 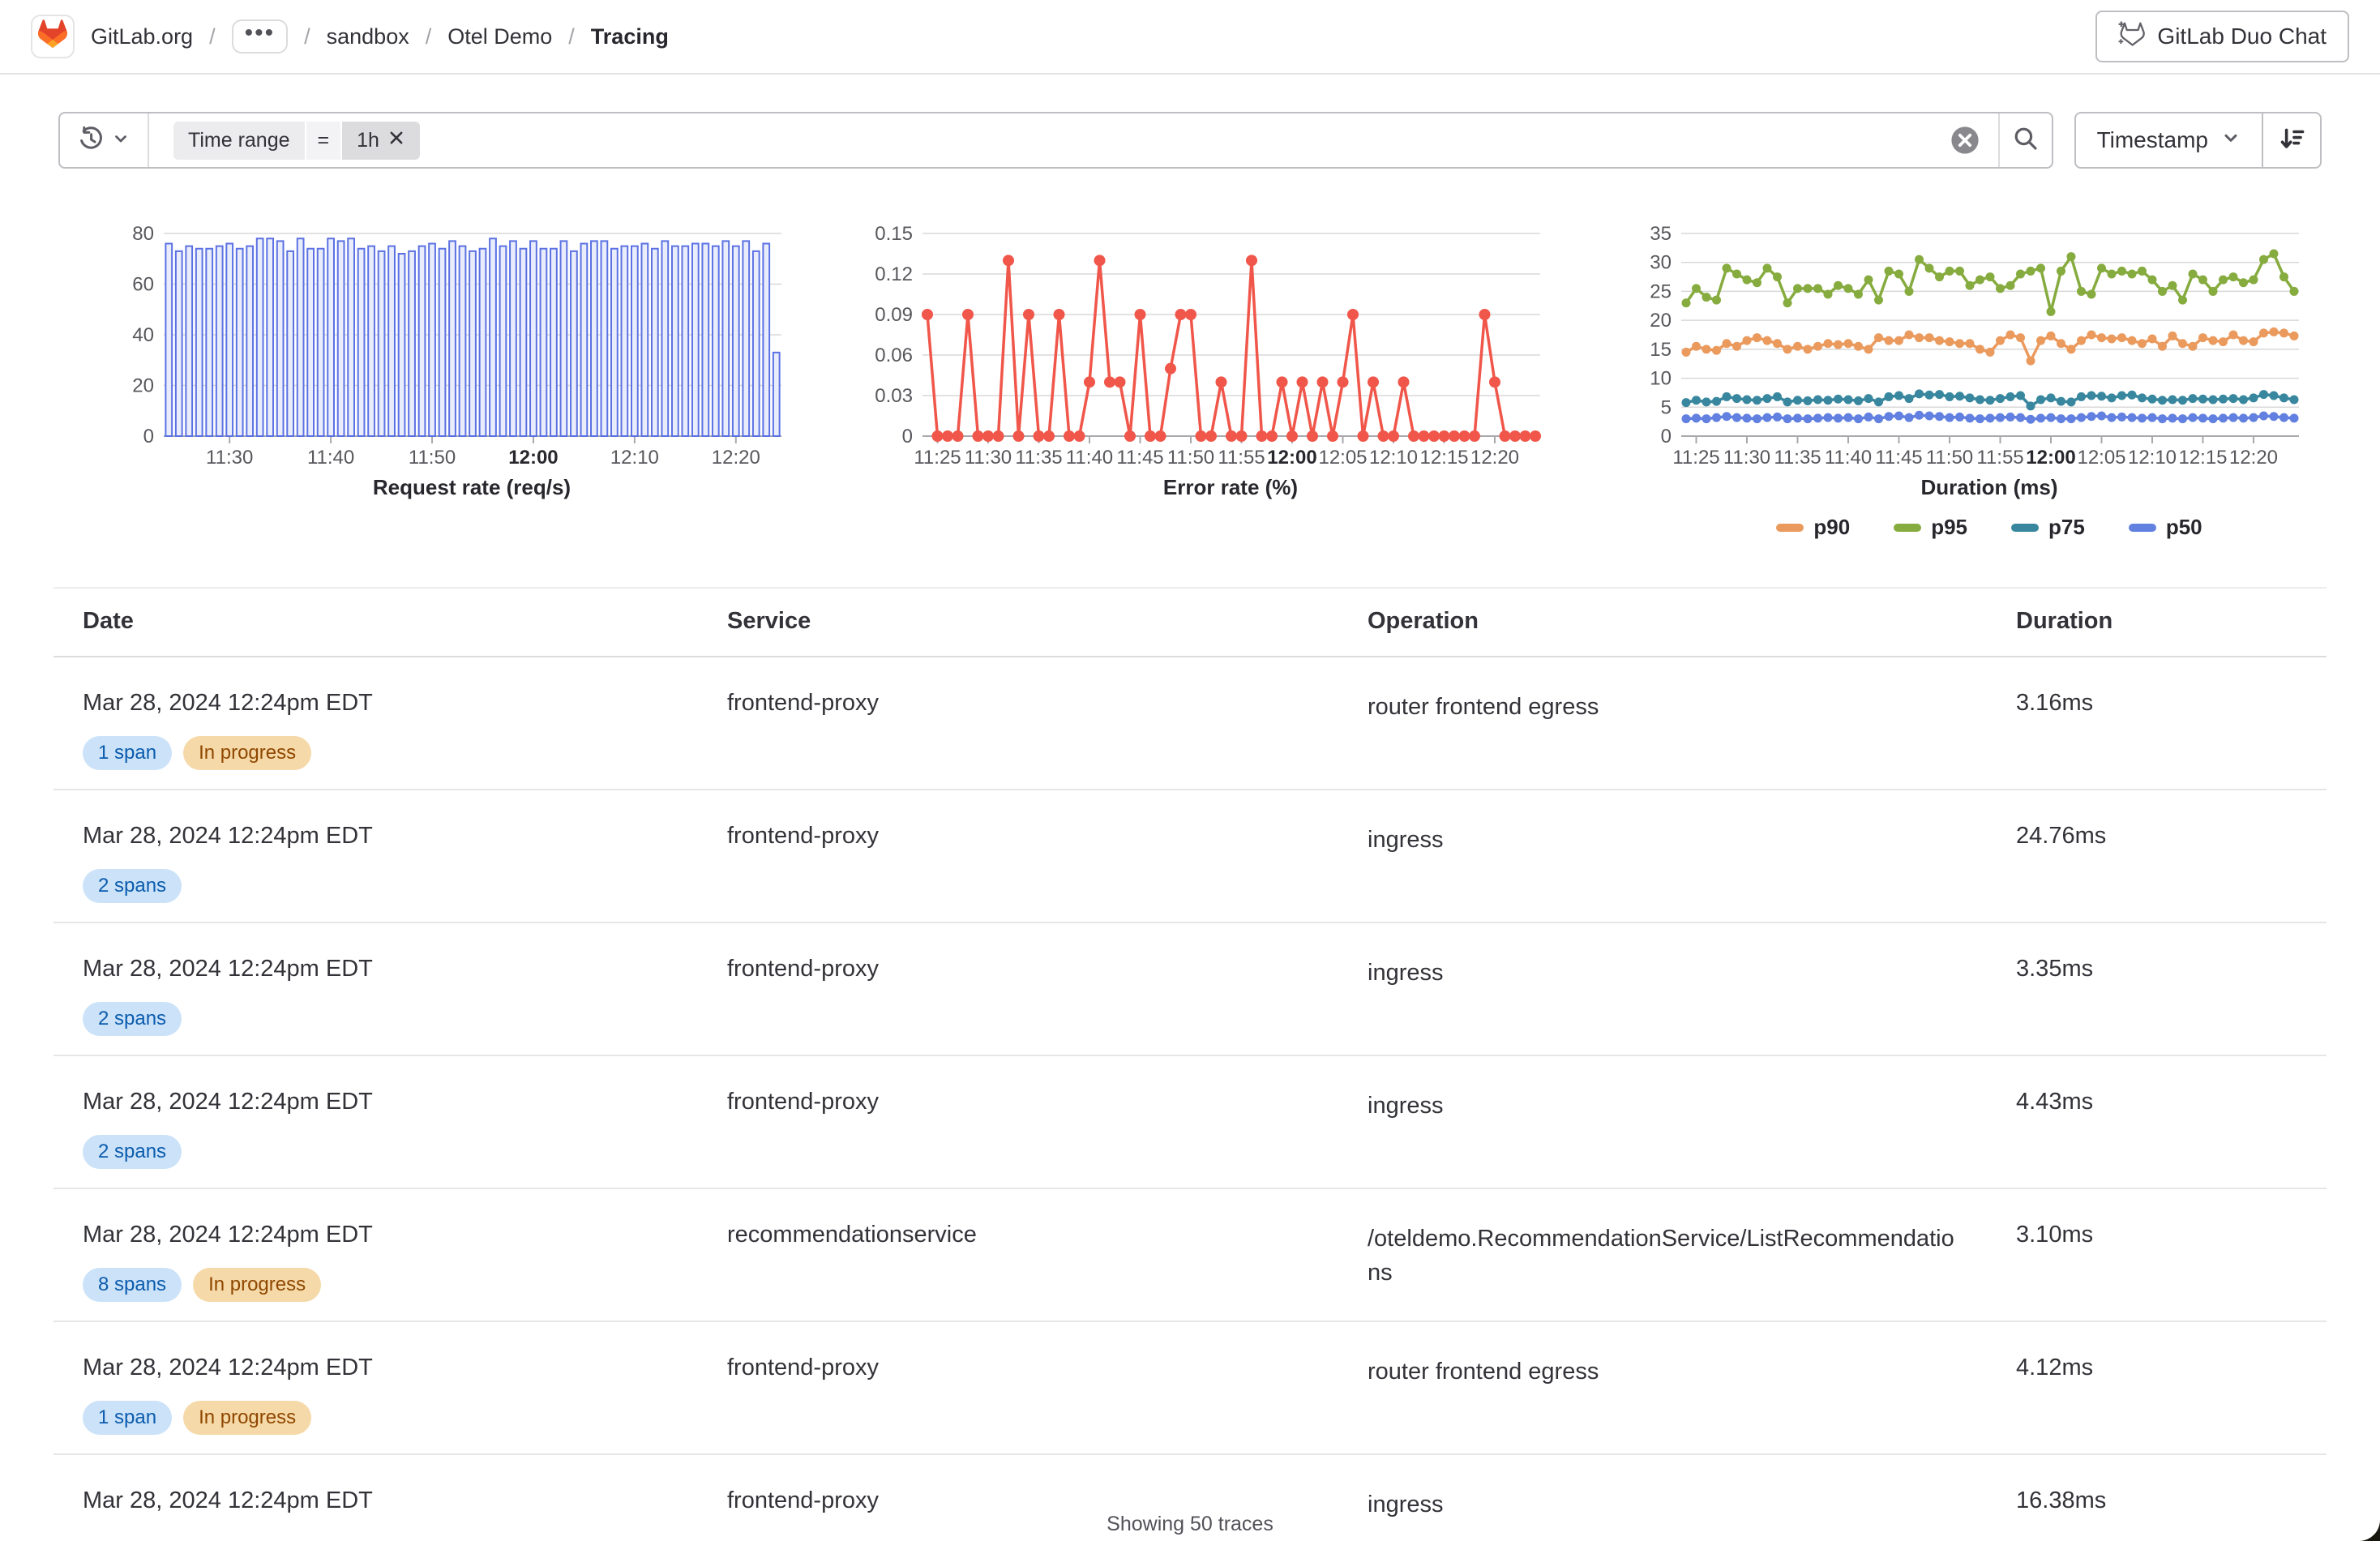 I want to click on legend-item-p95: p95, so click(x=1931, y=527).